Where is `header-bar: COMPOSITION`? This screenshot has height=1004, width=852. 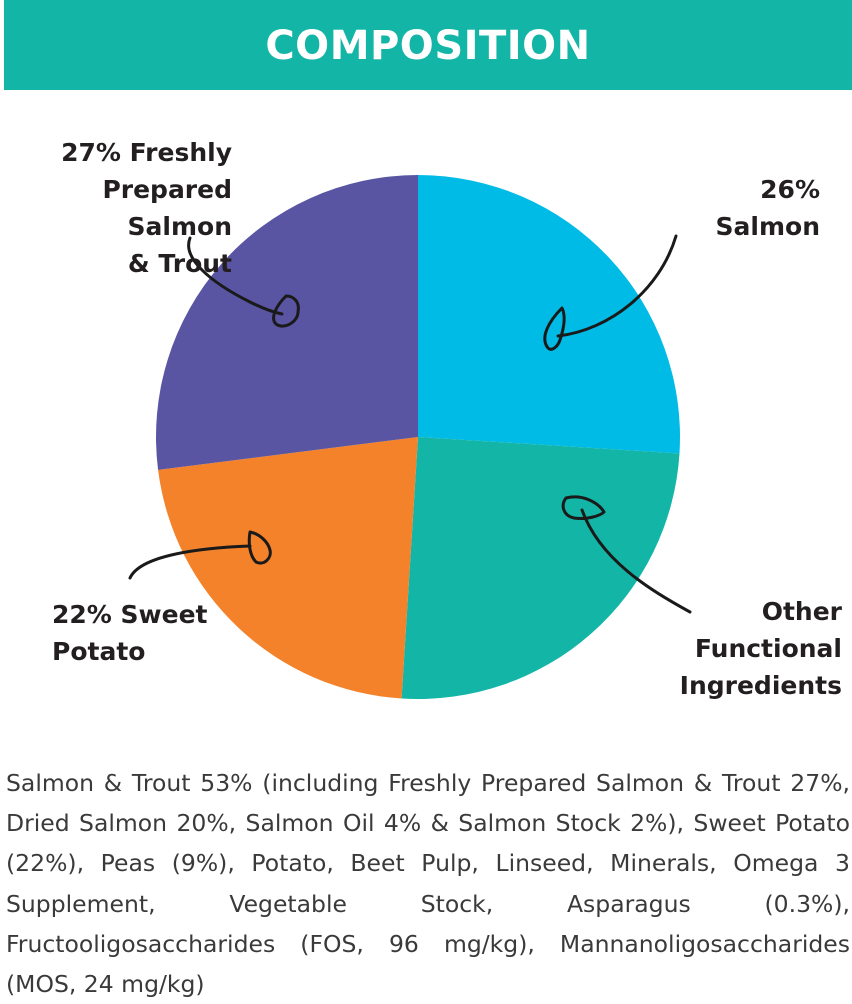 header-bar: COMPOSITION is located at coordinates (428, 45).